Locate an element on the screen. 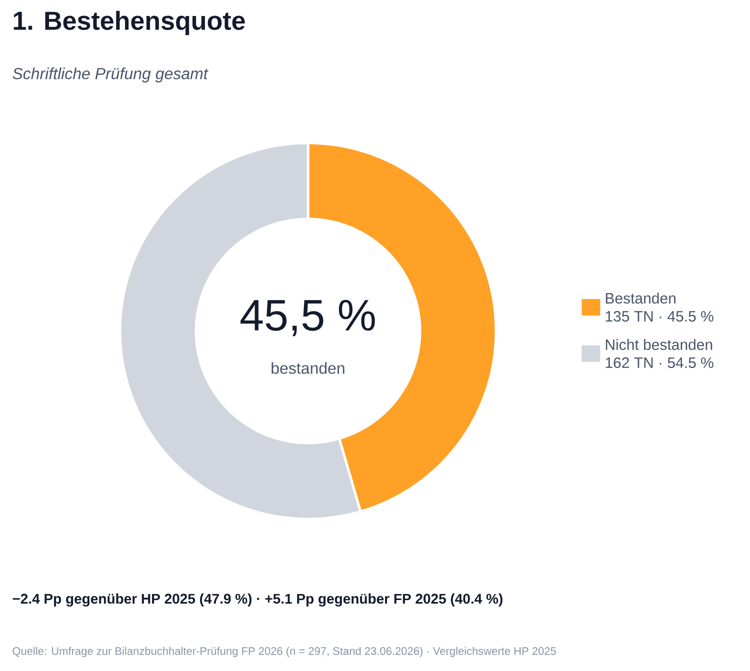  chart-title: 1. Bestehensquote is located at coordinates (129, 23).